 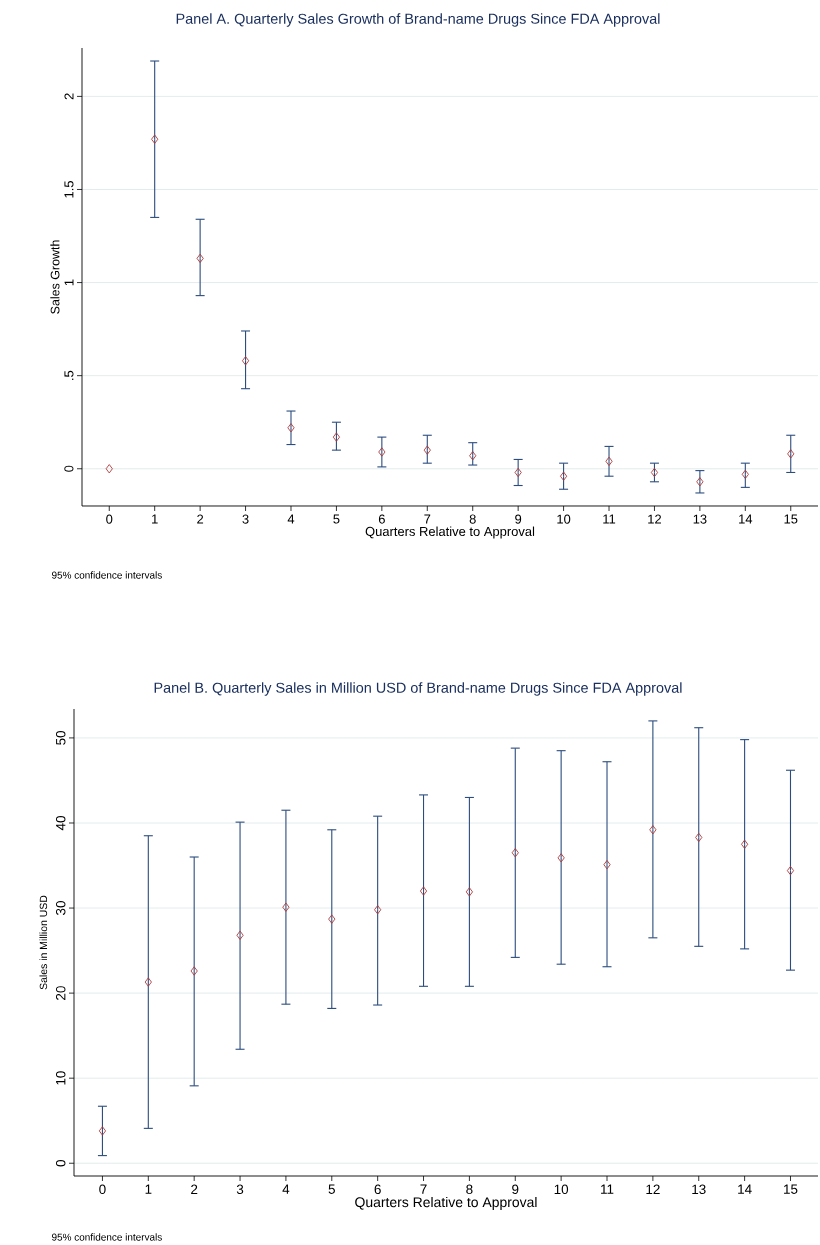 I want to click on chart-title: Panel A. Quarterly Sales Growth of Brand-name Drugs Since FDA Approval, so click(x=418, y=20).